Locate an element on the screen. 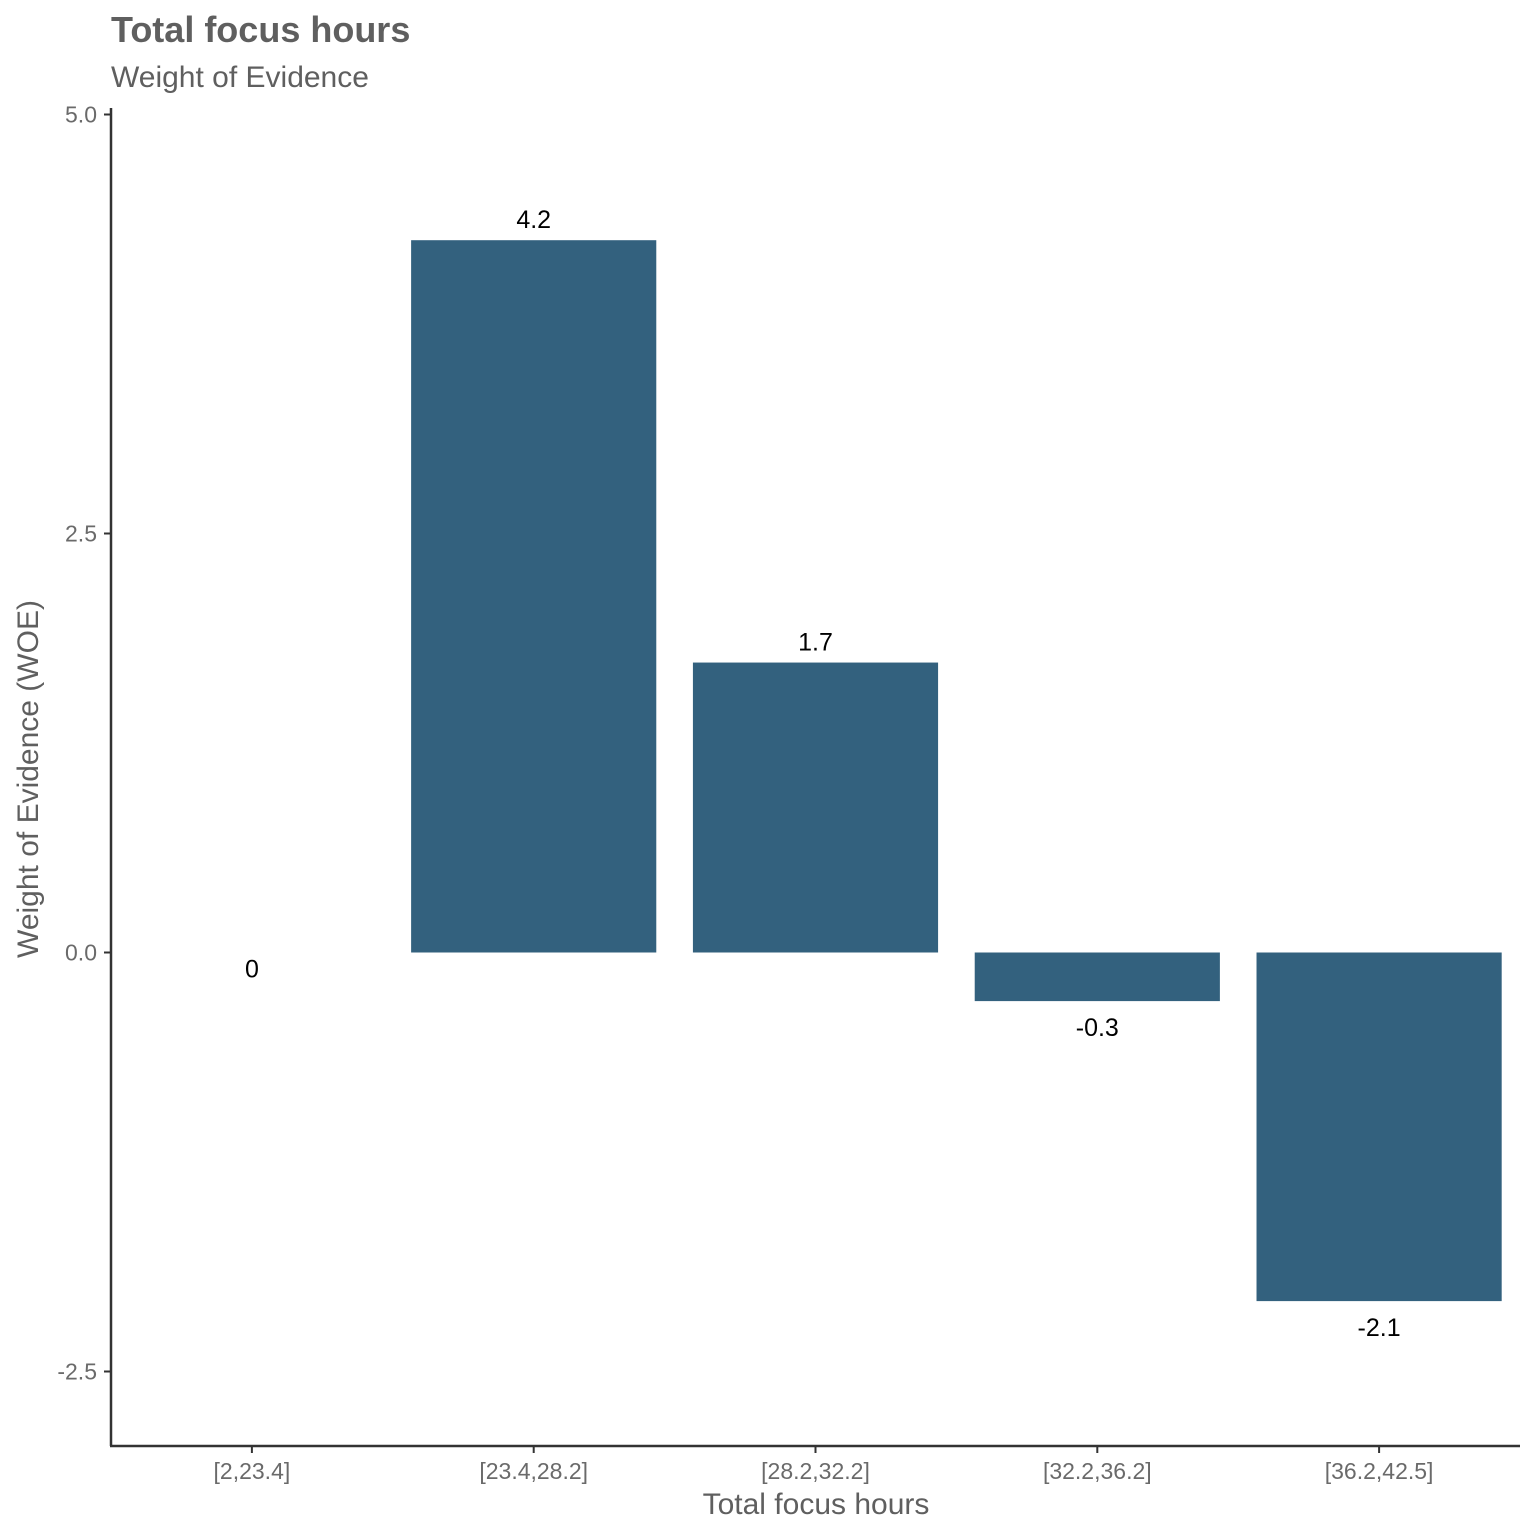  x-tick-label: [28.2,32.2] is located at coordinates (815, 1471).